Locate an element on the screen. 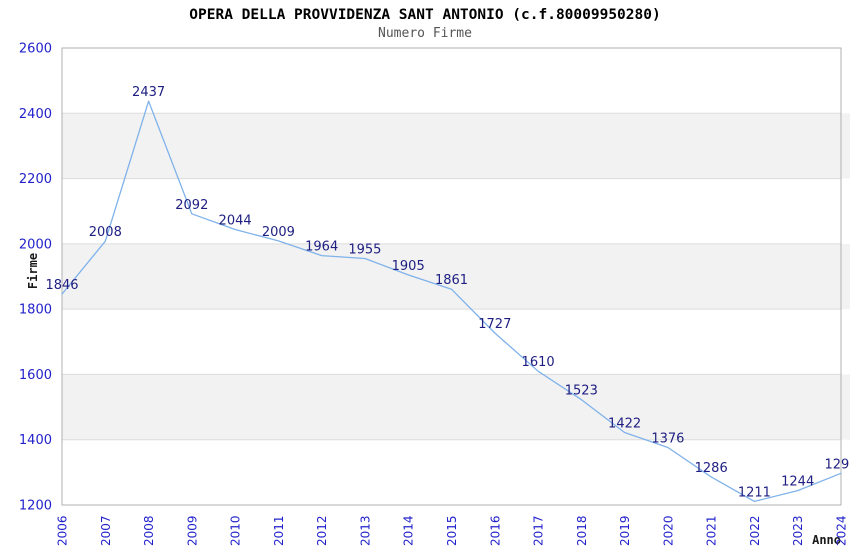 This screenshot has height=550, width=850. data-label: 1727 is located at coordinates (494, 324).